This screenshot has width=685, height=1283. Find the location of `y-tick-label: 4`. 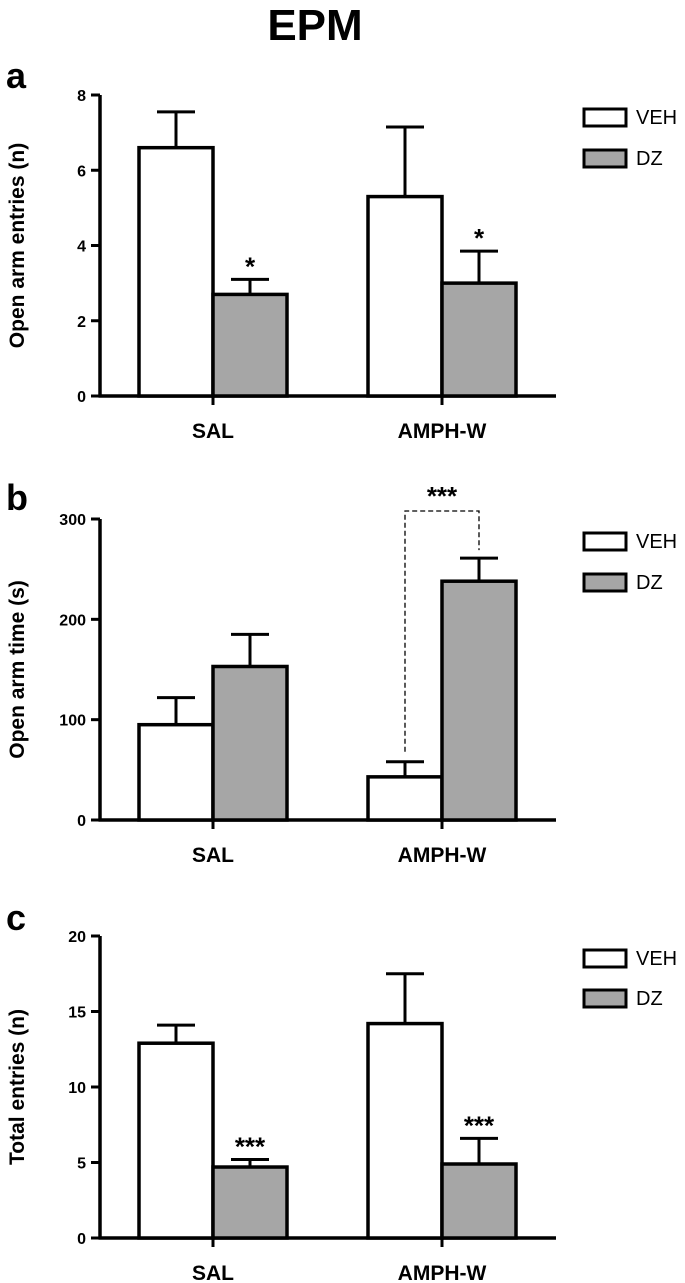

y-tick-label: 4 is located at coordinates (81, 247).